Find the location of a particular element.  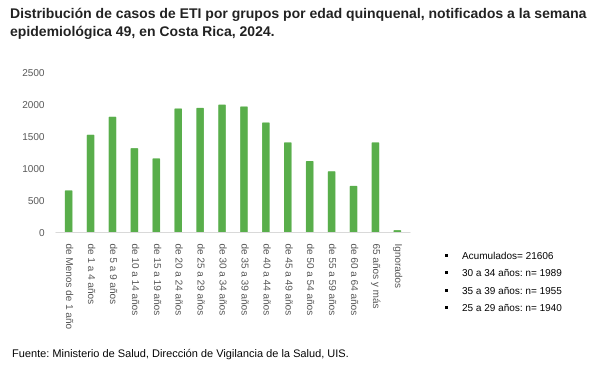

x-tick-label: 65 años y más is located at coordinates (375, 276).